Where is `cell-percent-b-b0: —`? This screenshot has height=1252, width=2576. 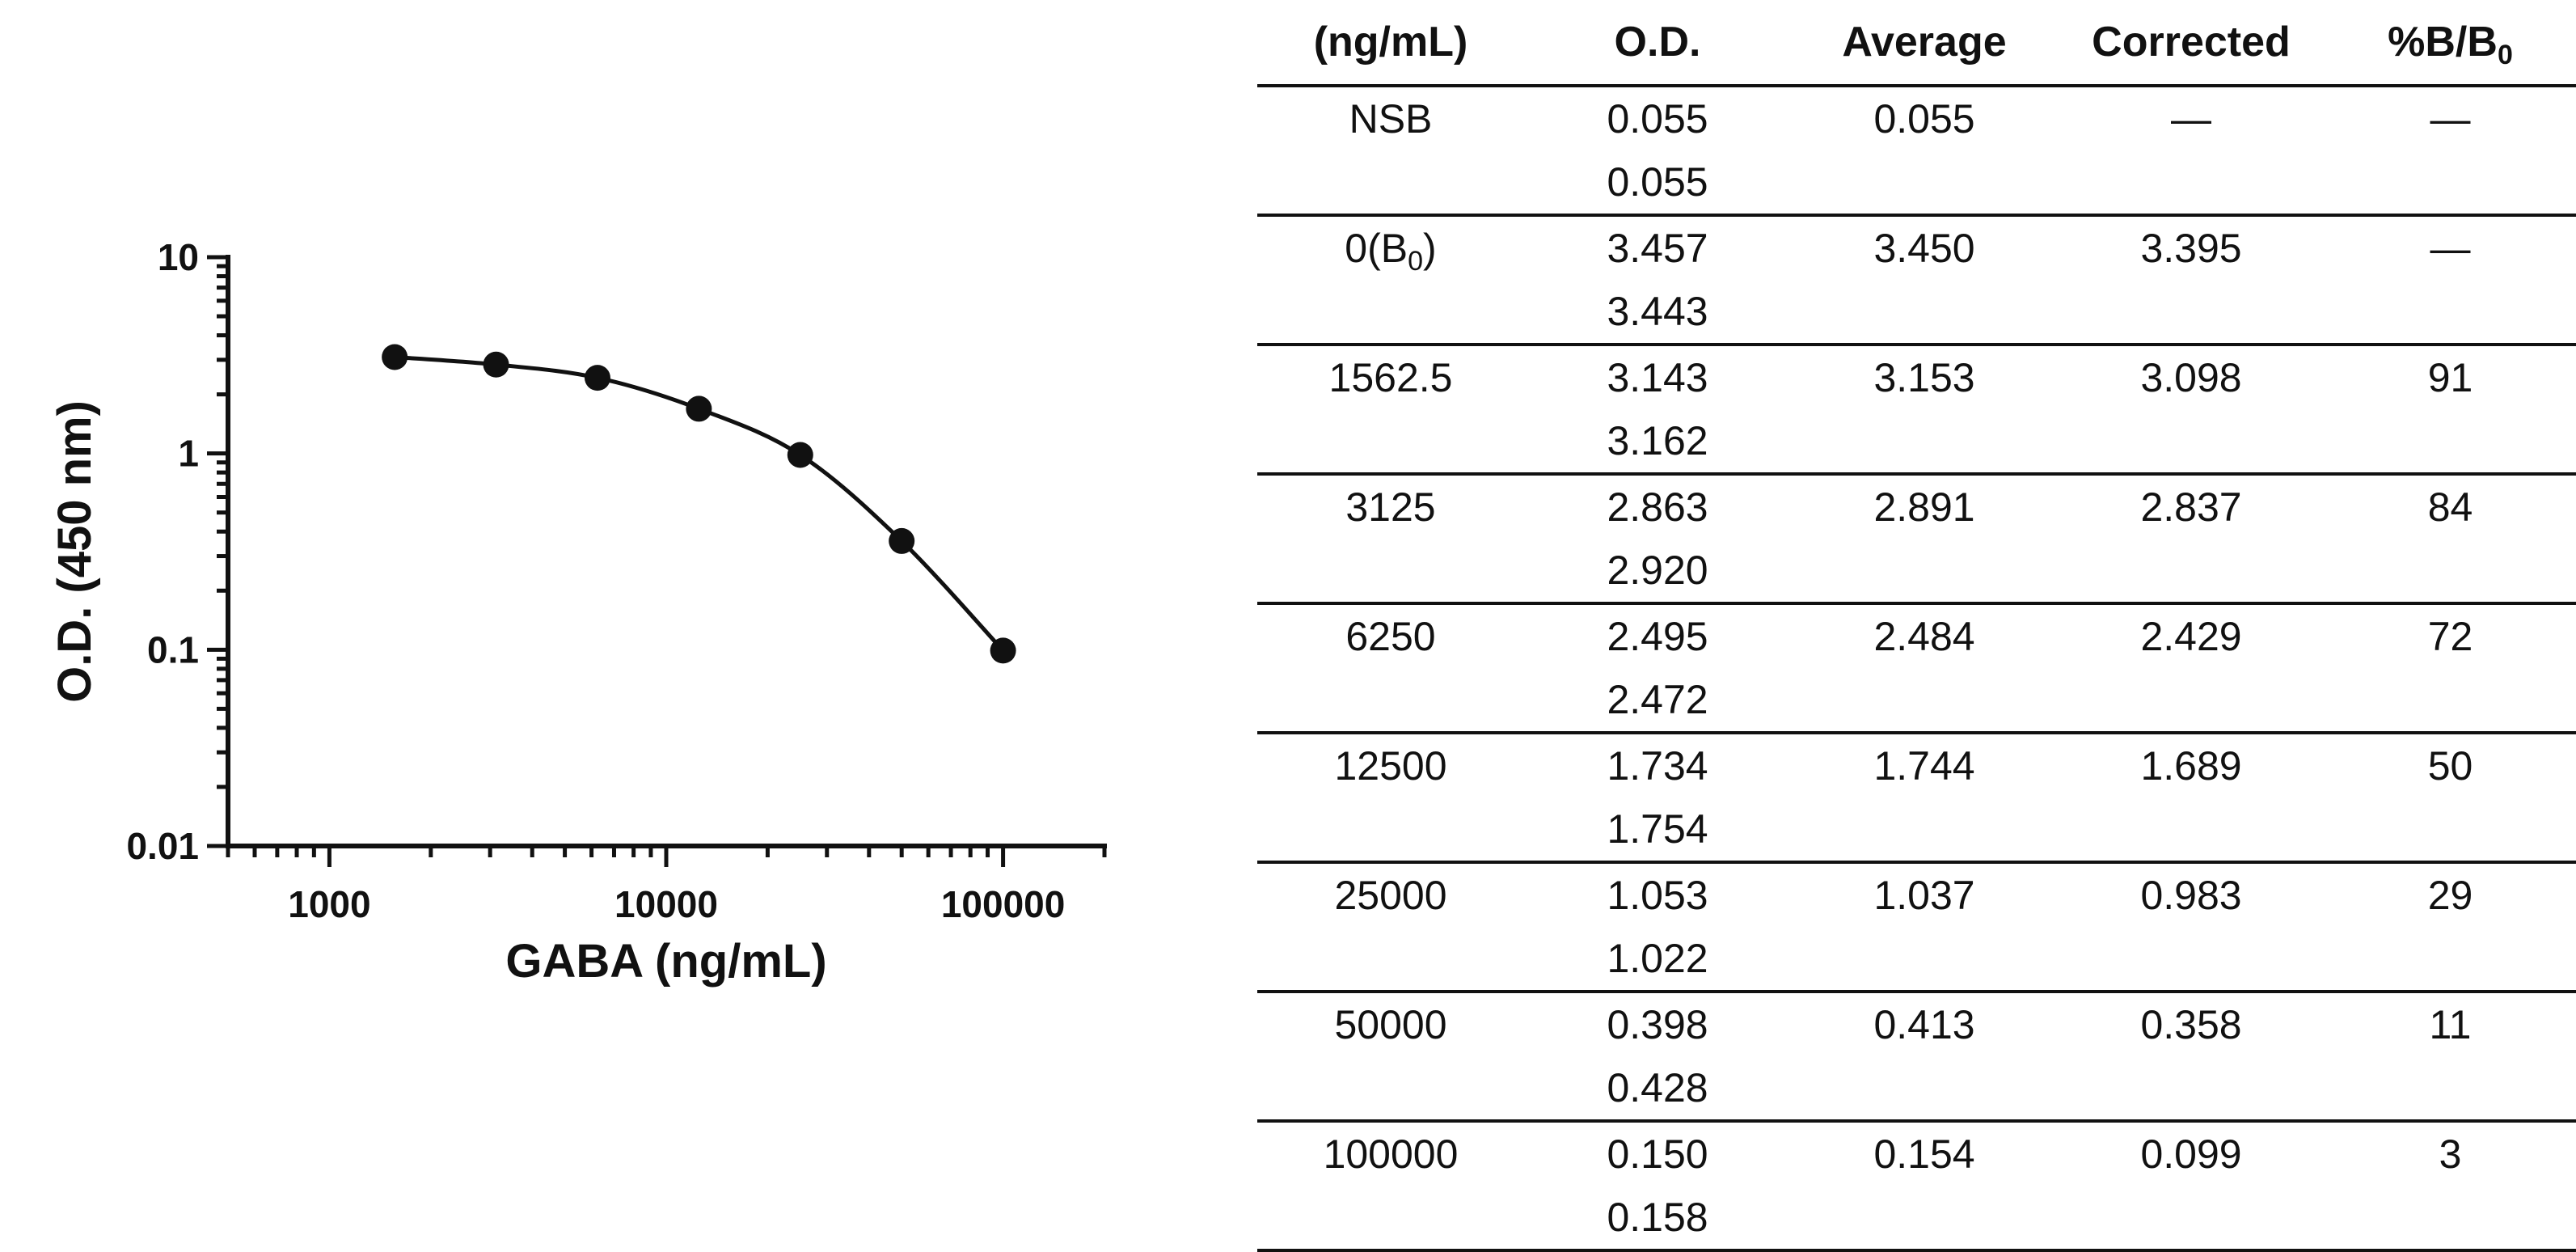 cell-percent-b-b0: — is located at coordinates (2450, 280).